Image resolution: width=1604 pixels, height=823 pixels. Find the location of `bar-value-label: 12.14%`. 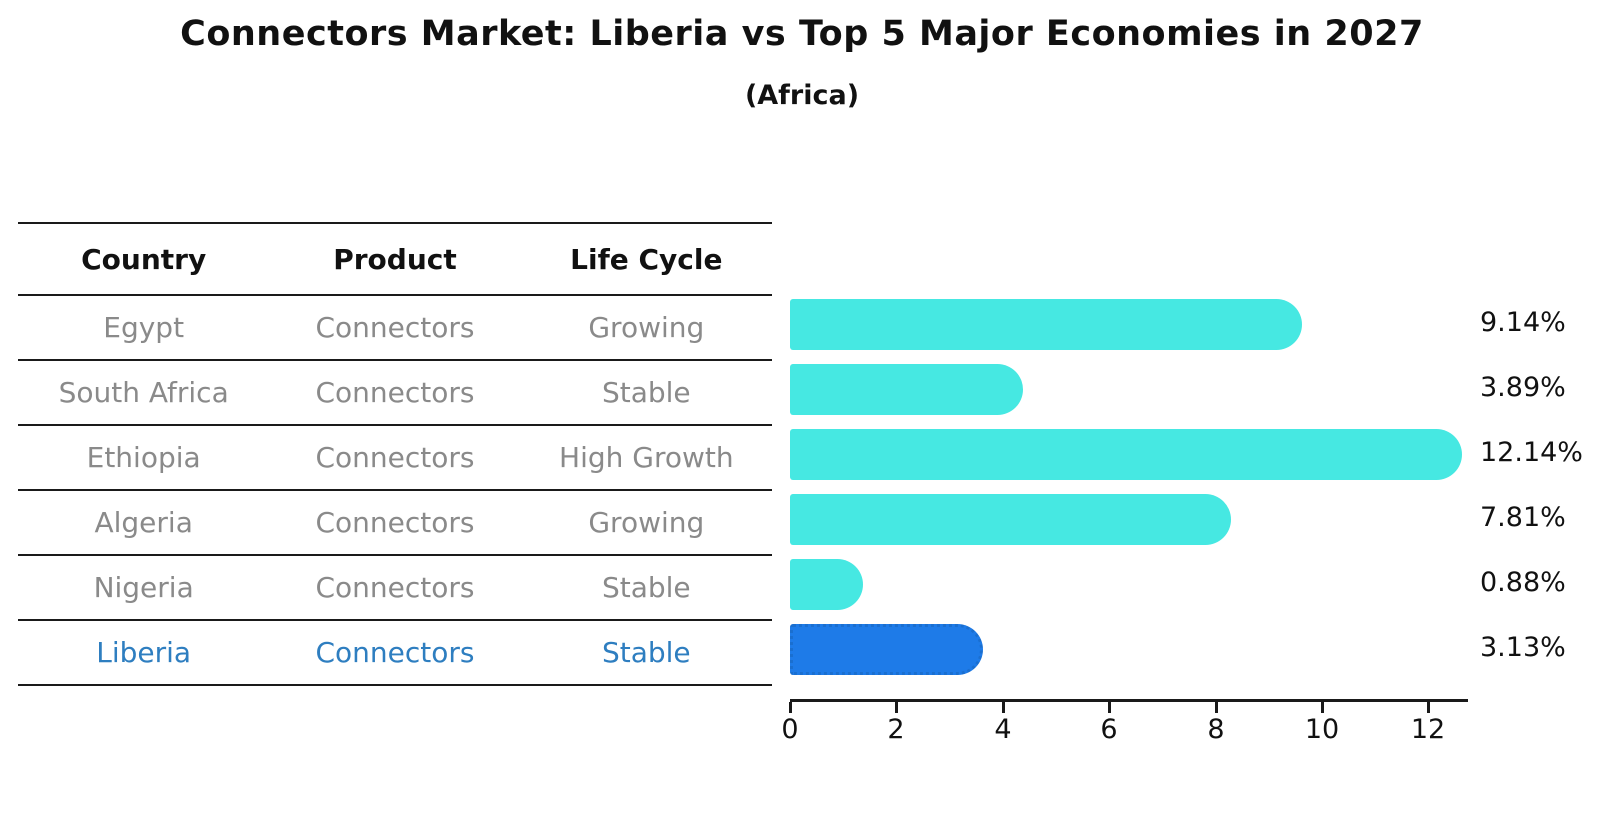

bar-value-label: 12.14% is located at coordinates (1531, 452).